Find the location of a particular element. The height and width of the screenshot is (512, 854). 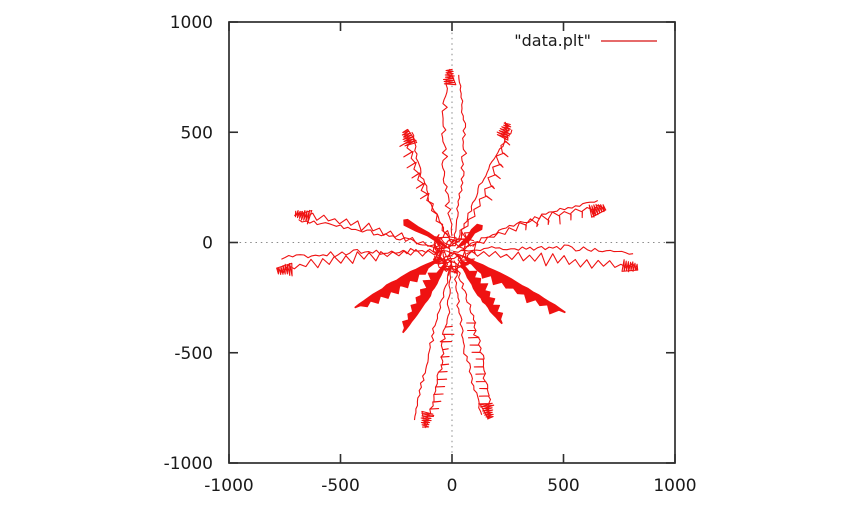

x-tick-label: 1000 is located at coordinates (674, 486).